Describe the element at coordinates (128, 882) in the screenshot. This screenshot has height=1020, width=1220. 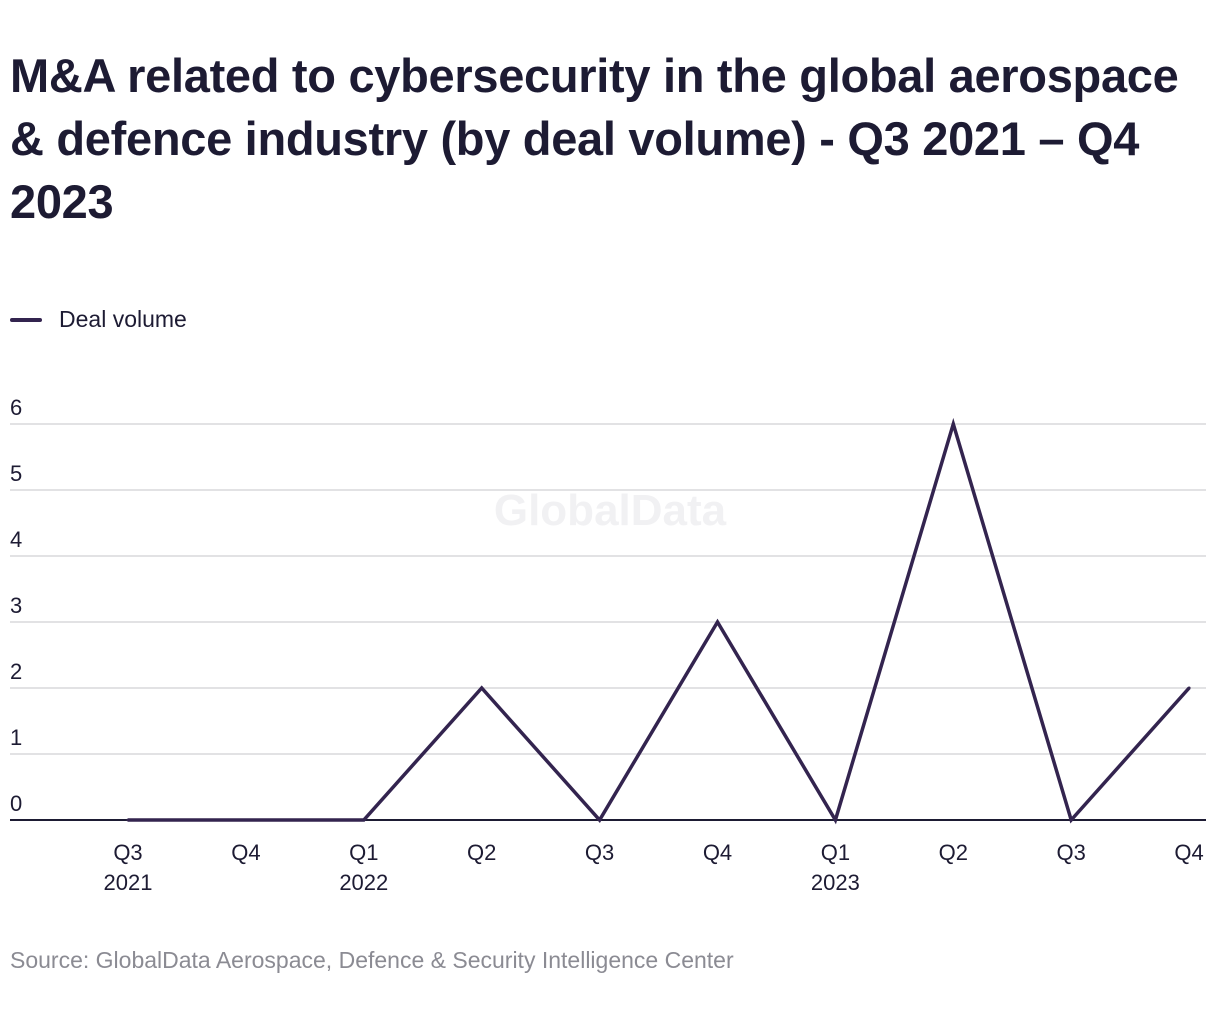
I see `x-year-label: 2021` at that location.